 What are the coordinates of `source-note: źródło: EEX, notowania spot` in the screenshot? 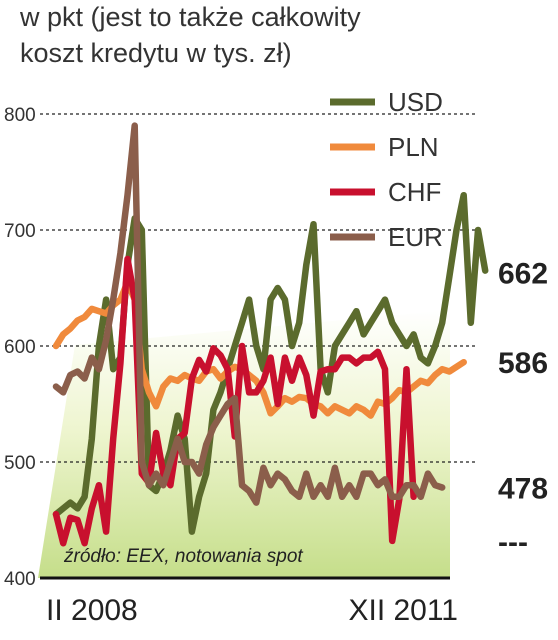 It's located at (183, 556).